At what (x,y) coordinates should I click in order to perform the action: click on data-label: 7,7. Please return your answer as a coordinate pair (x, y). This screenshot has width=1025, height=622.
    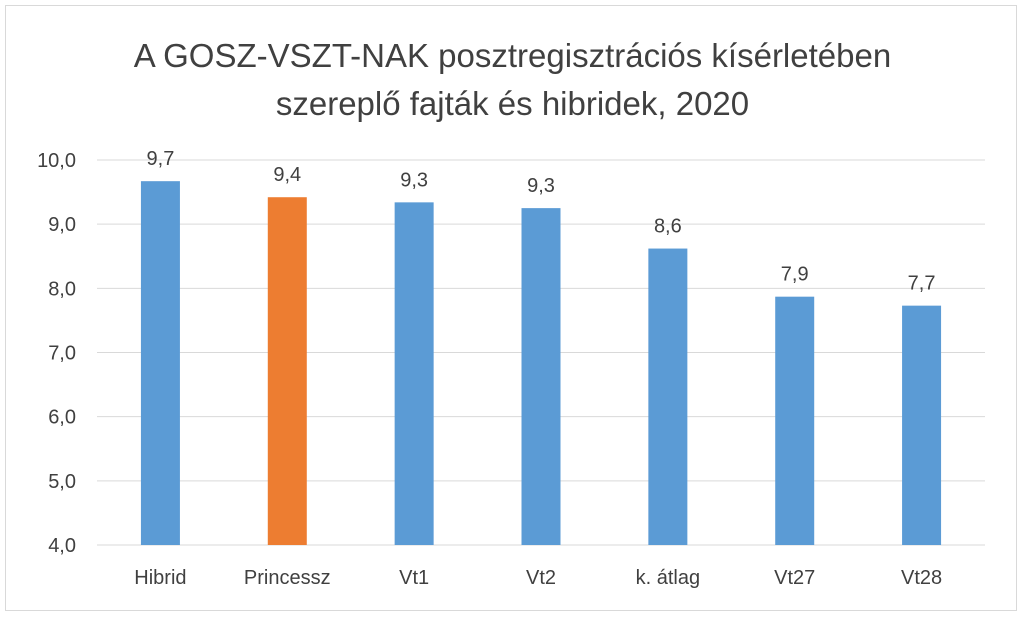
    Looking at the image, I should click on (922, 284).